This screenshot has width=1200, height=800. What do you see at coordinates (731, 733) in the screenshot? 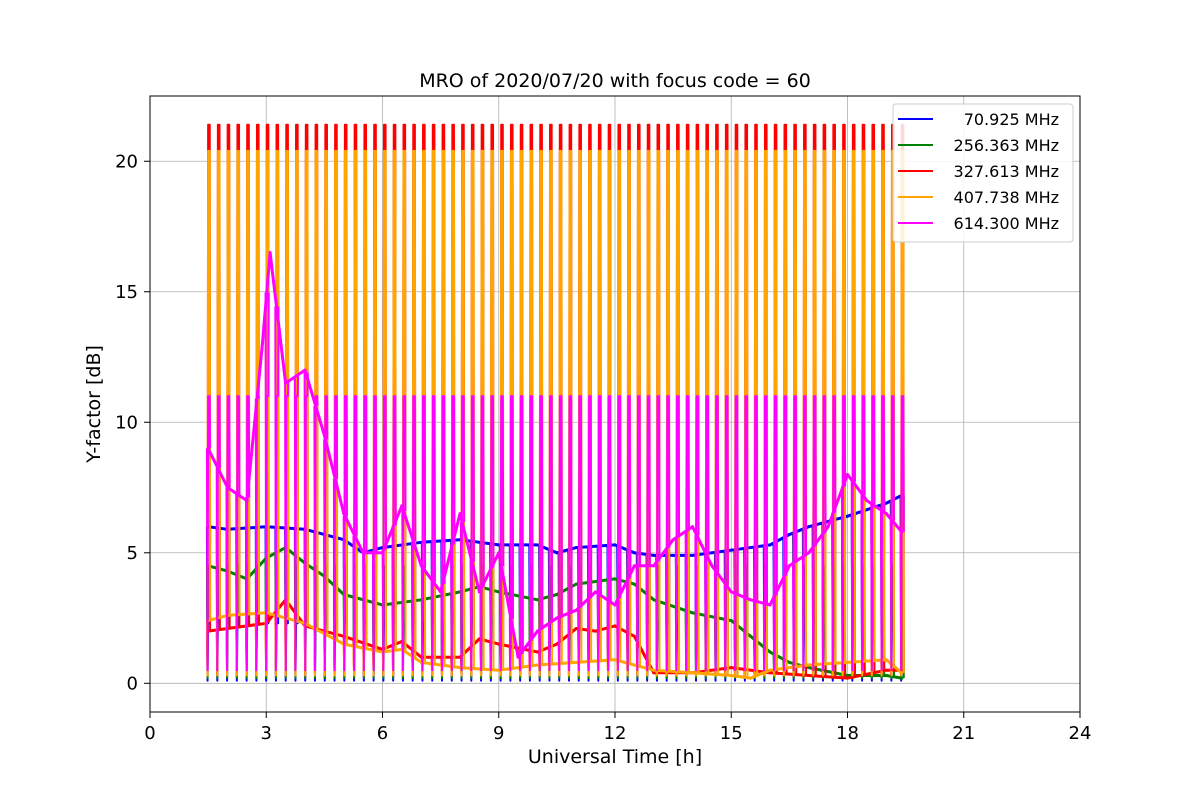
I see `x-tick-label: 15` at bounding box center [731, 733].